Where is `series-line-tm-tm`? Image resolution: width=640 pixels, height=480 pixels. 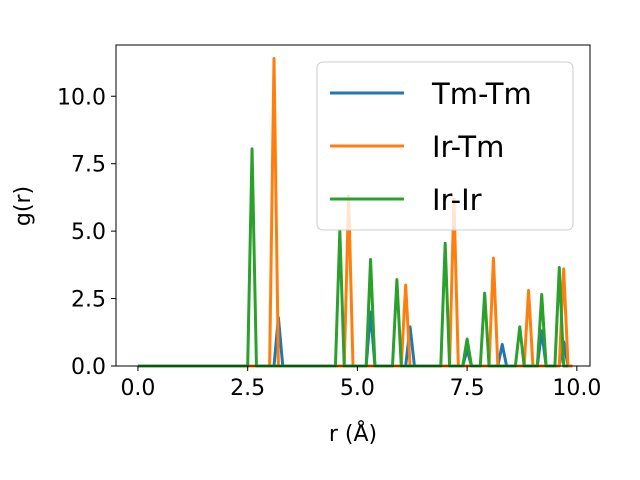 series-line-tm-tm is located at coordinates (355, 339).